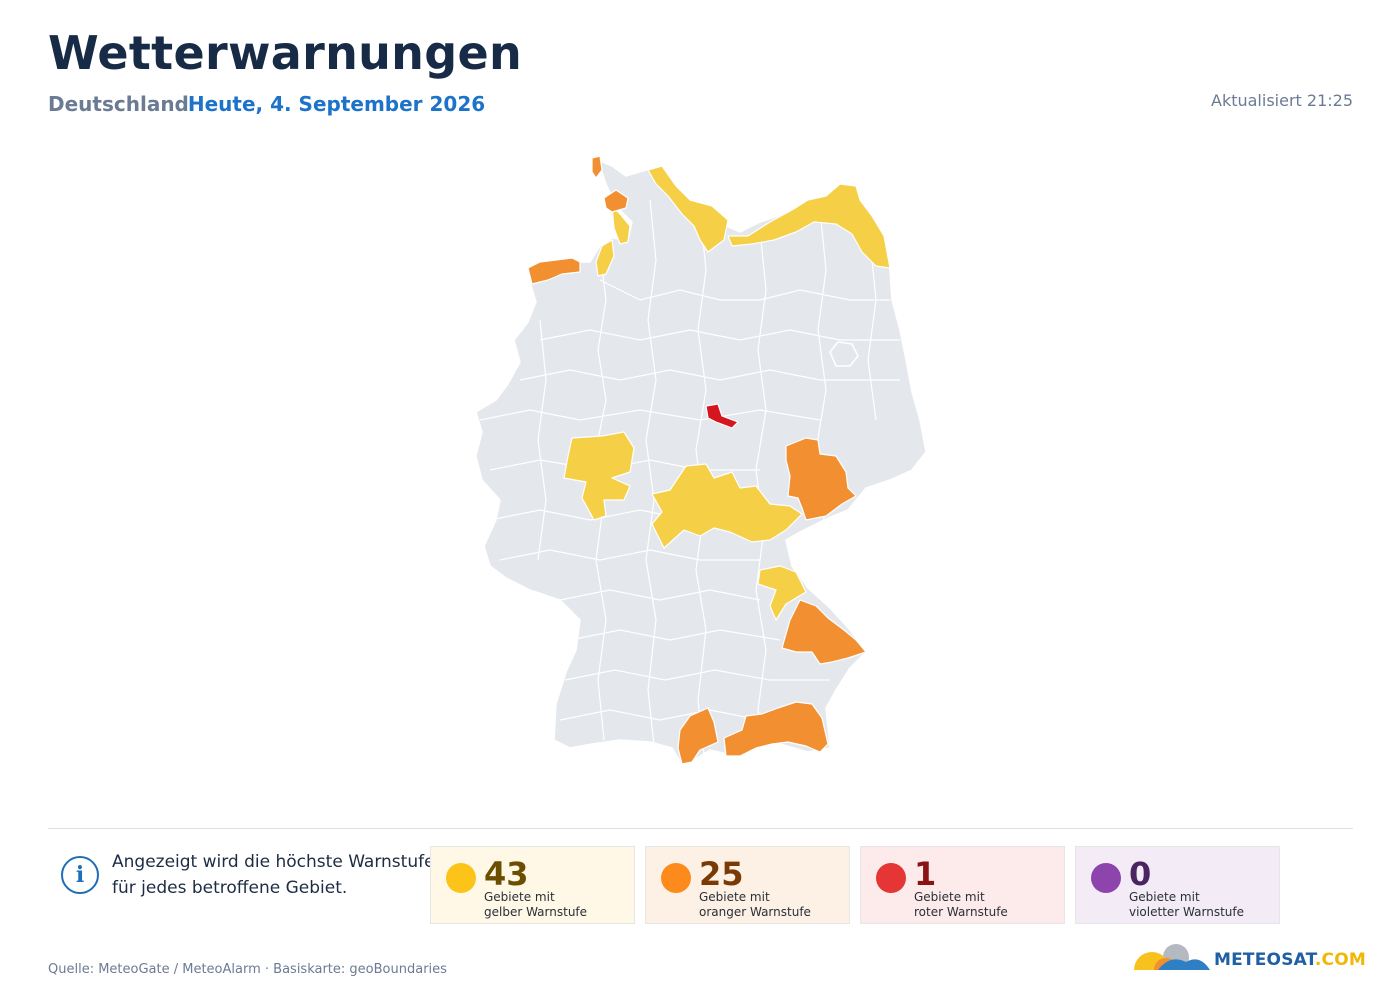 This screenshot has width=1400, height=1000. I want to click on info-line-2: für jedes betroffene Gebiet., so click(230, 888).